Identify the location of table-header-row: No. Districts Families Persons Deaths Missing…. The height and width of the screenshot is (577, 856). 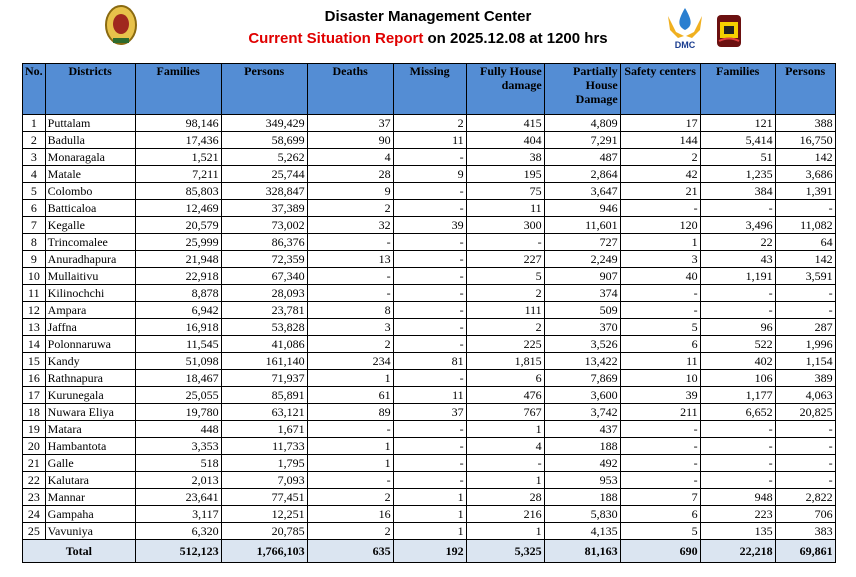
(429, 89).